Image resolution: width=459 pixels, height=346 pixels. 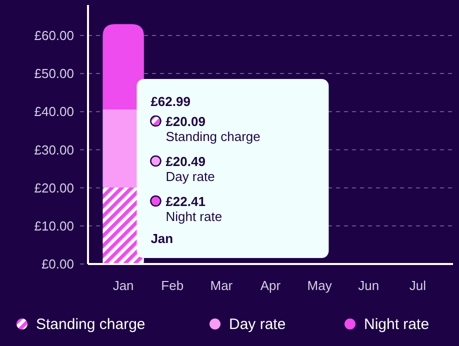 I want to click on annotation: Jan, so click(x=162, y=238).